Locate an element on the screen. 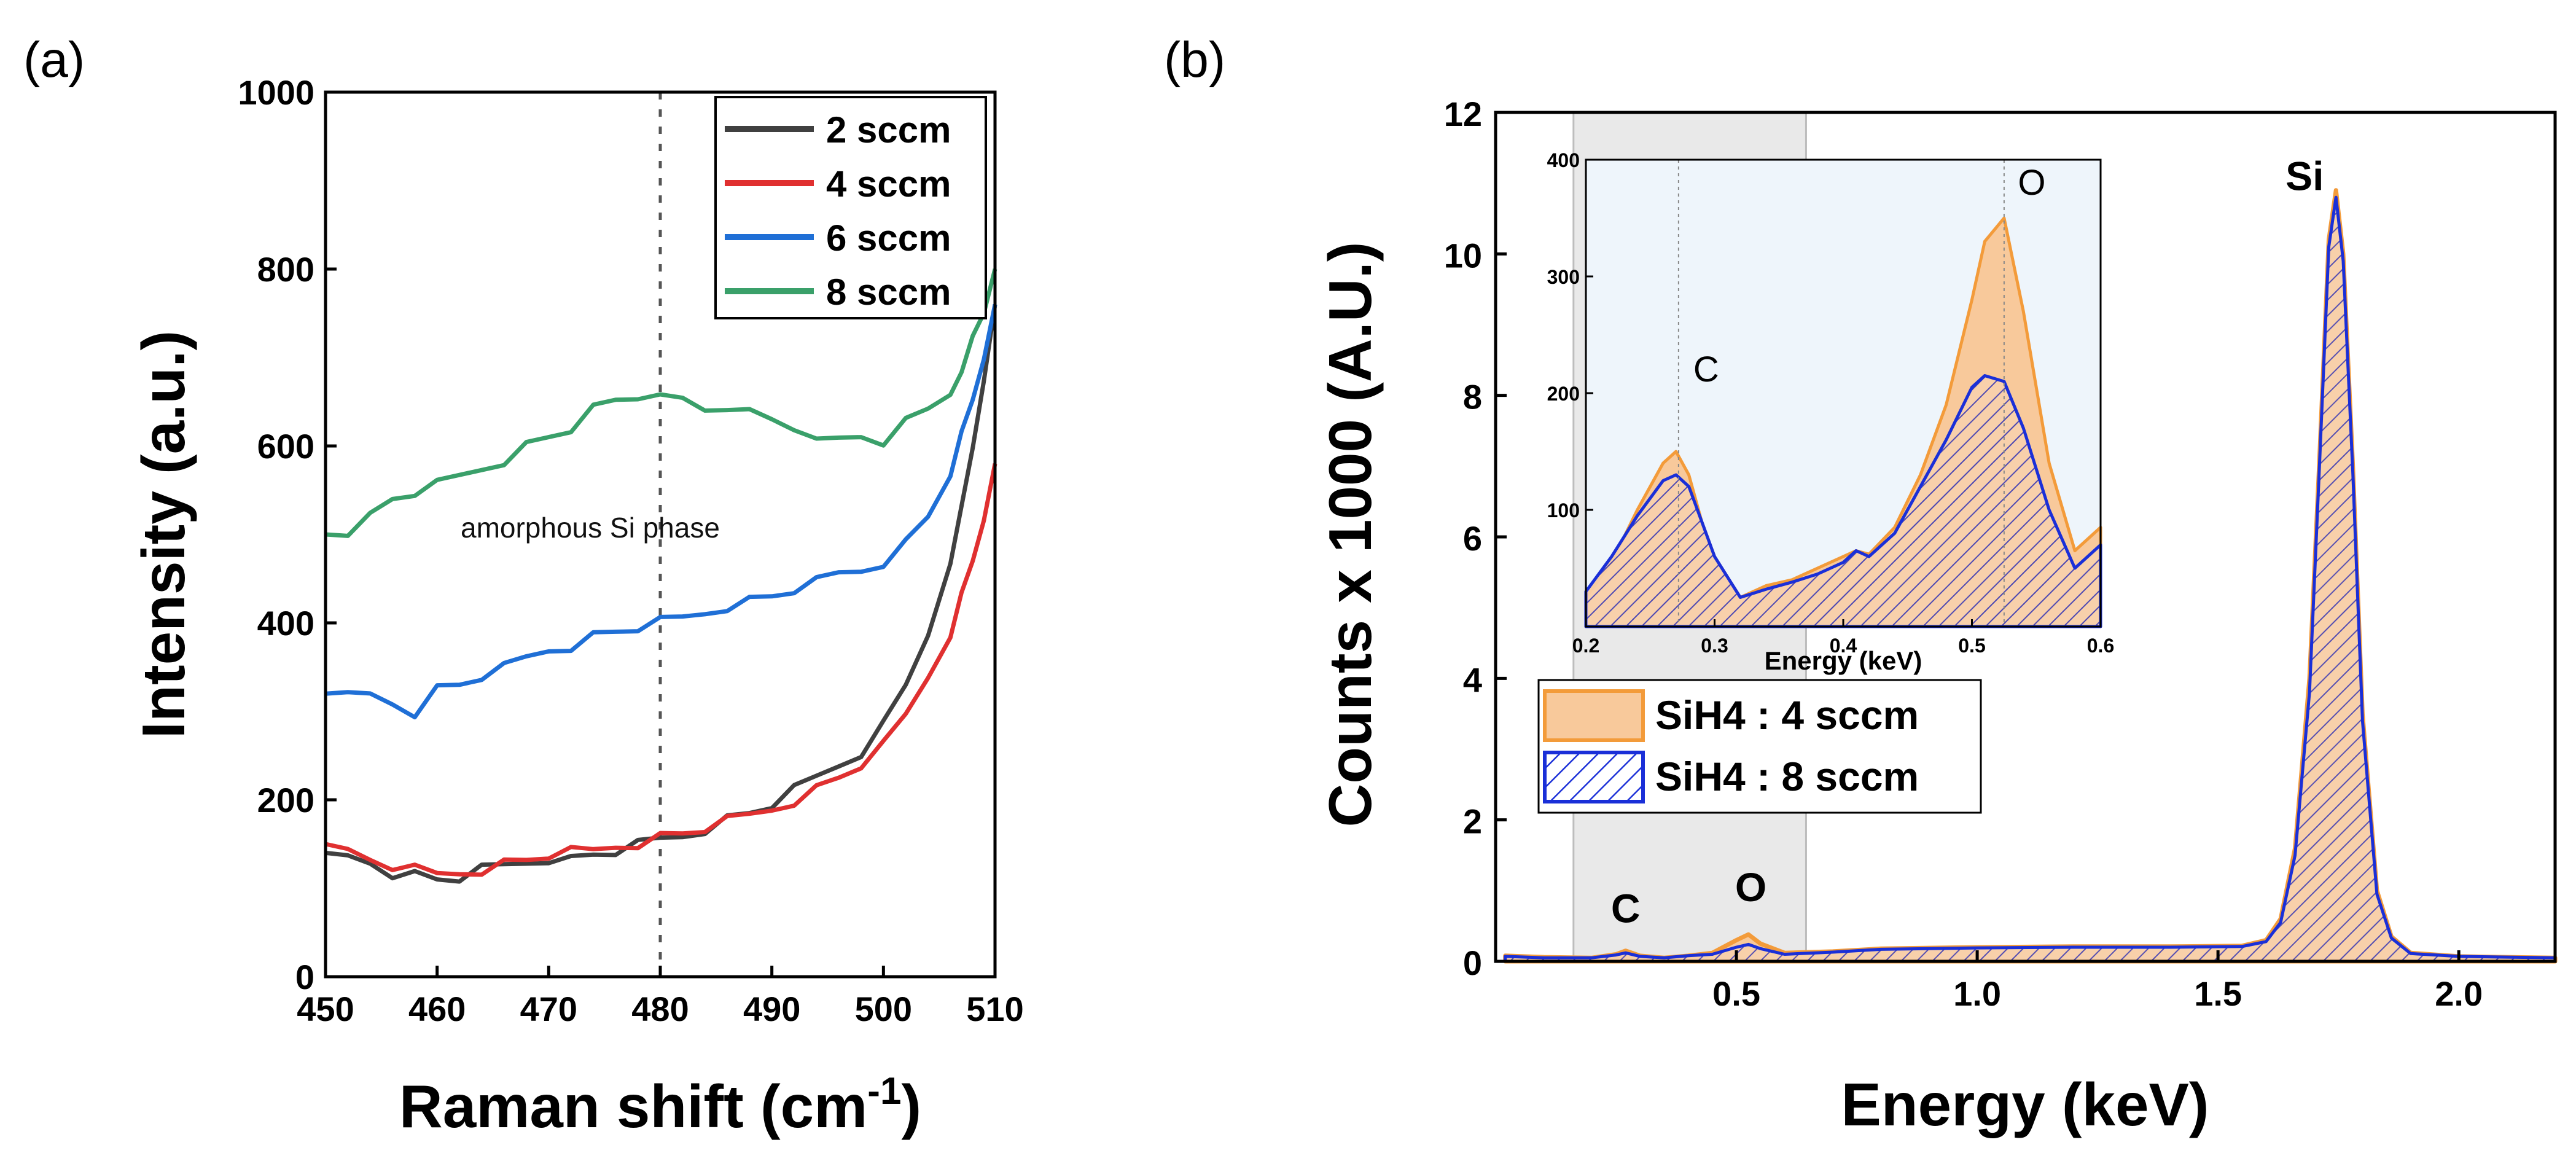  panel-a-series-4-sccm is located at coordinates (661, 670).